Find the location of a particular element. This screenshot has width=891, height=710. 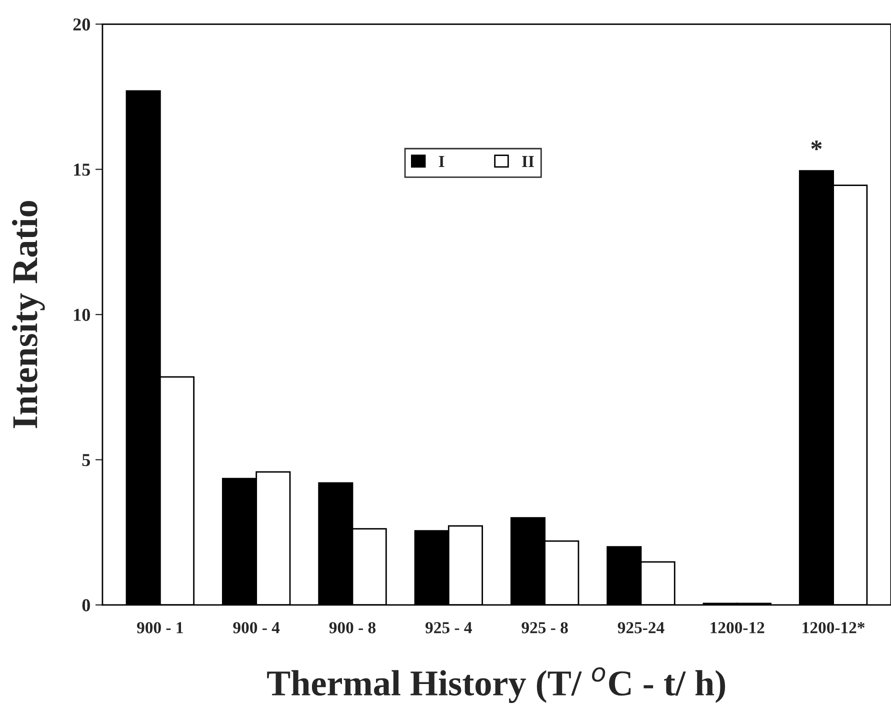

y-tick-label: 20 is located at coordinates (81, 24).